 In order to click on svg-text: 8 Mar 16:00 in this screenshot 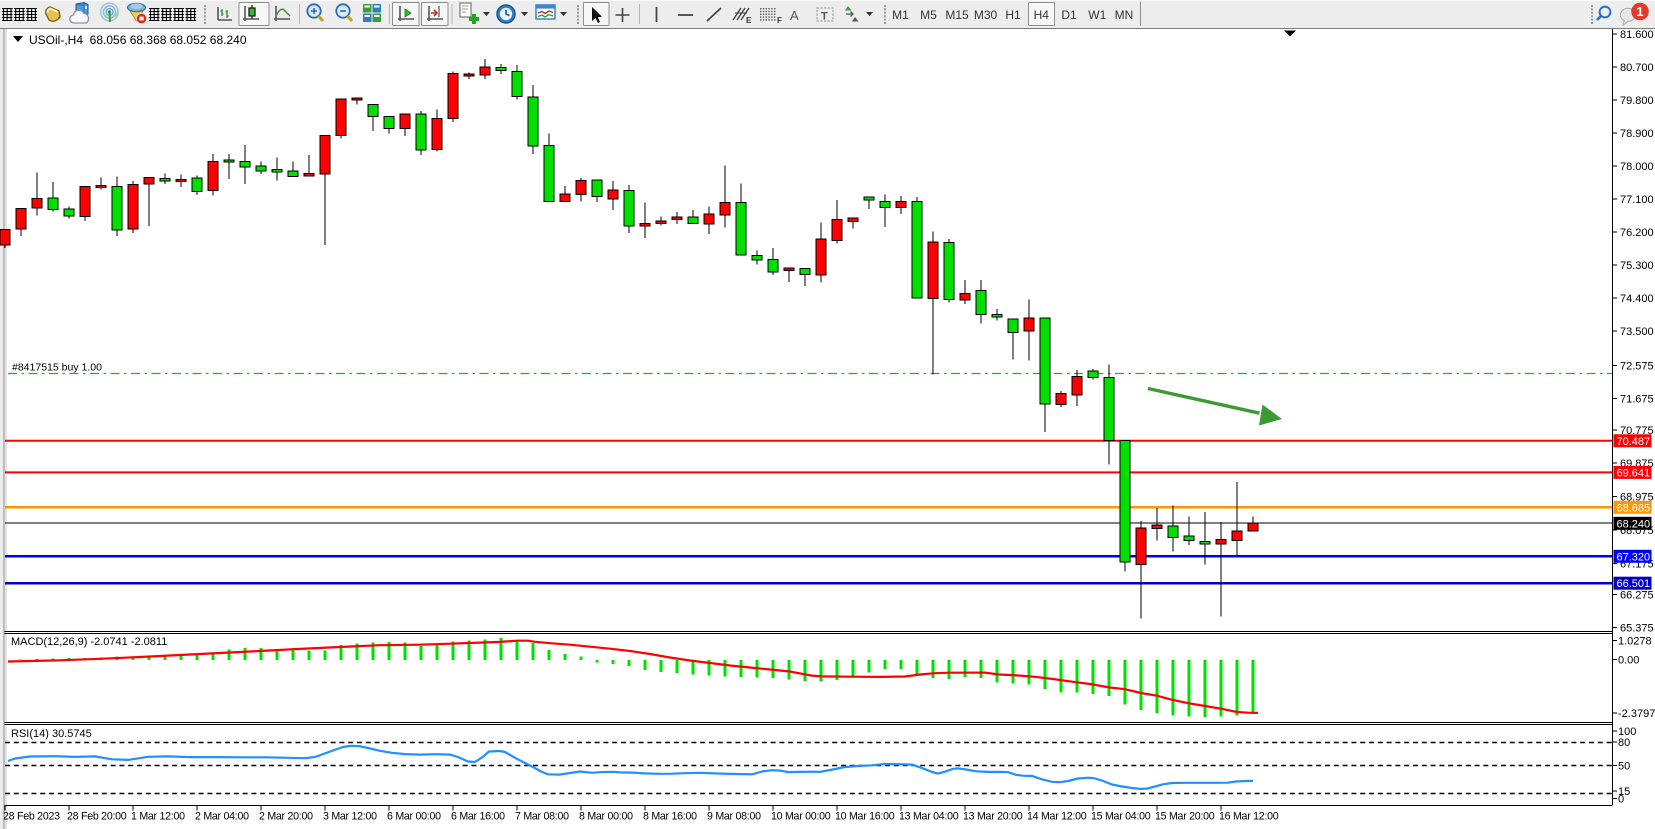, I will do `click(670, 817)`.